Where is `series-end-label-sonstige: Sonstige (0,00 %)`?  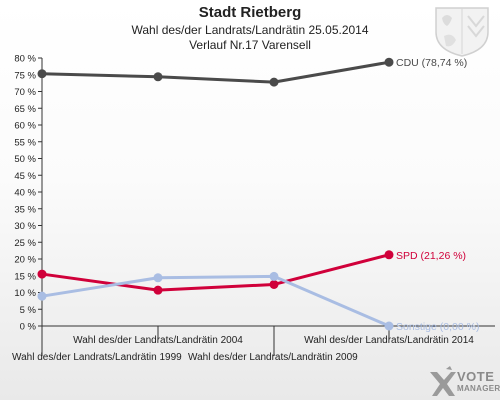 series-end-label-sonstige: Sonstige (0,00 %) is located at coordinates (437, 327).